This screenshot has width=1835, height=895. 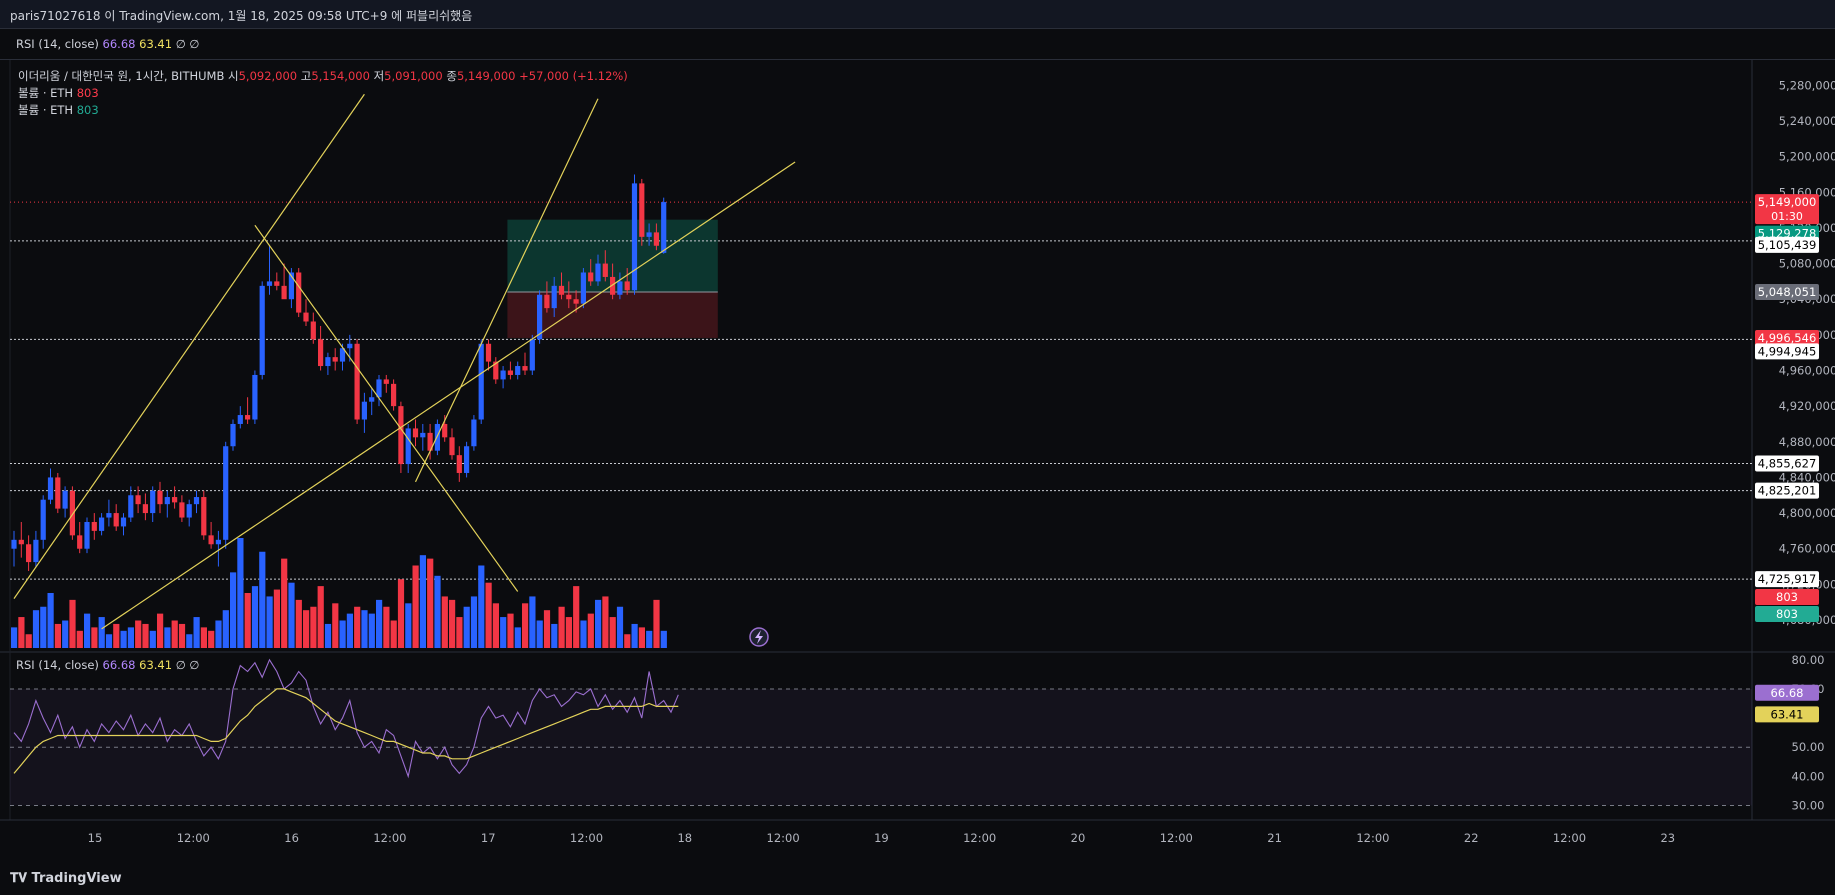 I want to click on rsi-ma-badge-label: 63.41, so click(x=1787, y=714).